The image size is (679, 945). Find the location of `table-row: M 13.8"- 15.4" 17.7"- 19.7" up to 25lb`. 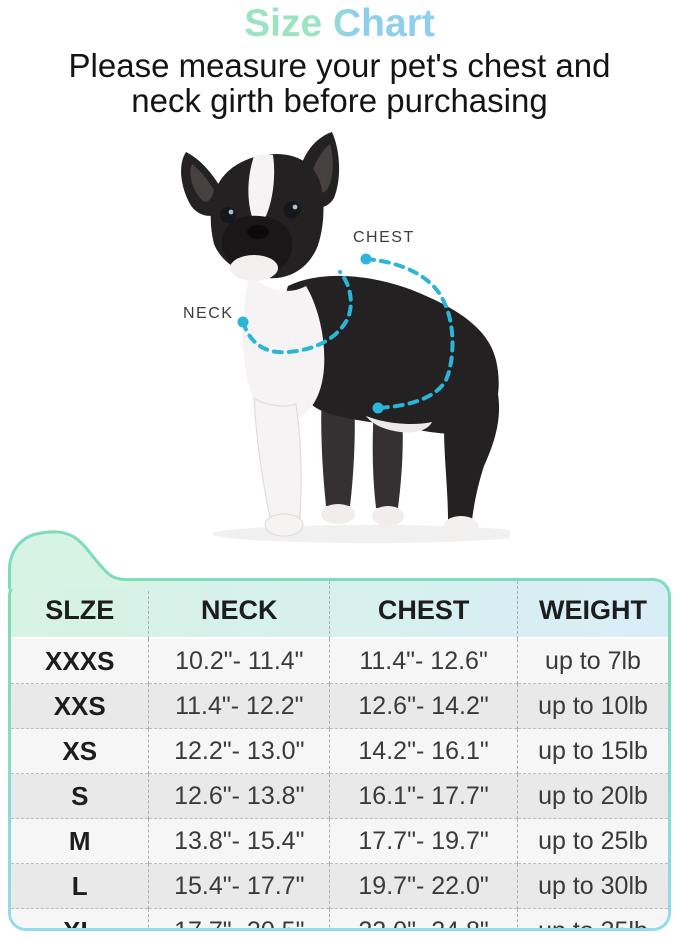

table-row: M 13.8"- 15.4" 17.7"- 19.7" up to 25lb is located at coordinates (339, 841).